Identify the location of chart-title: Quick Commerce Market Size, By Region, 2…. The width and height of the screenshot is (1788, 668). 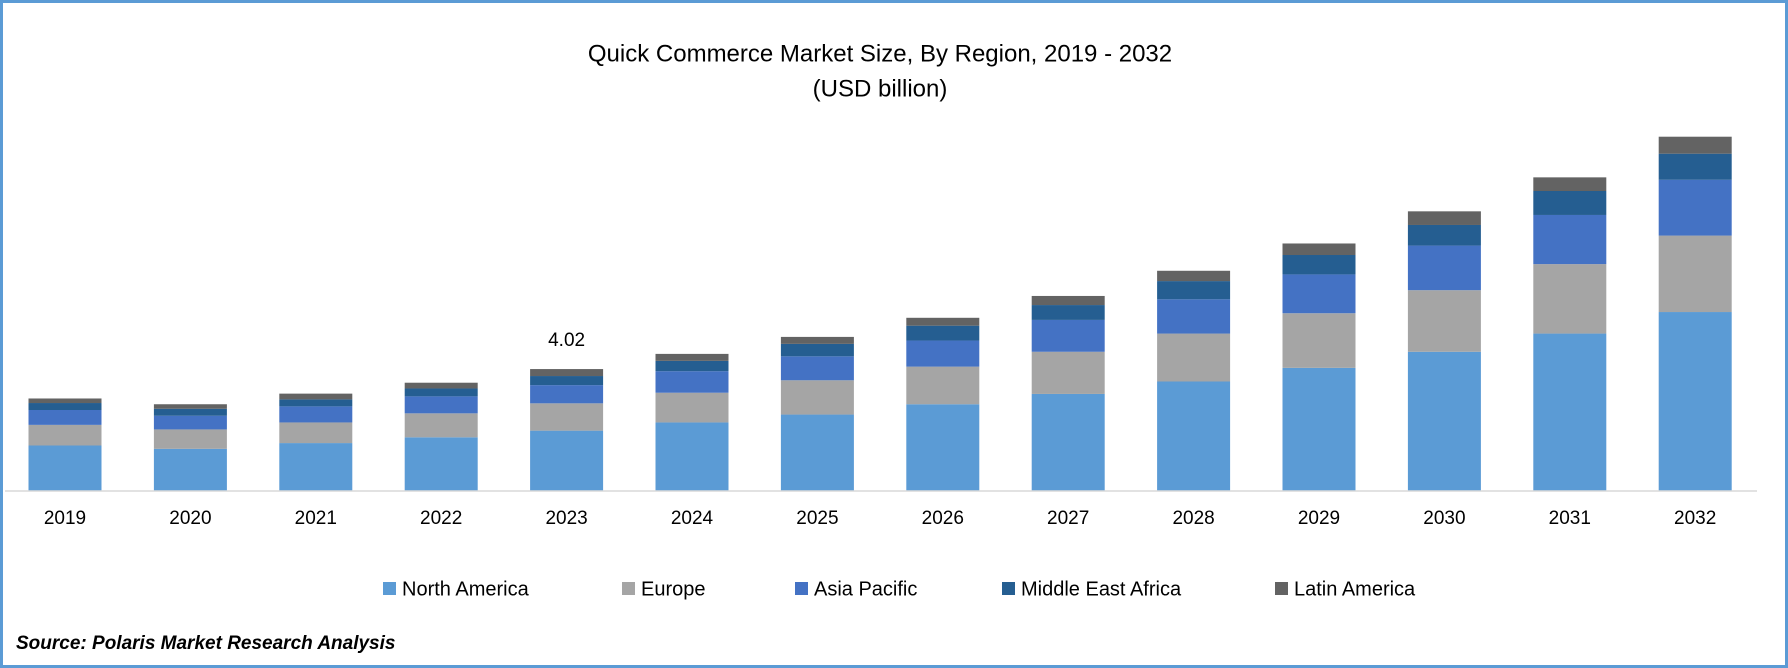
(880, 53).